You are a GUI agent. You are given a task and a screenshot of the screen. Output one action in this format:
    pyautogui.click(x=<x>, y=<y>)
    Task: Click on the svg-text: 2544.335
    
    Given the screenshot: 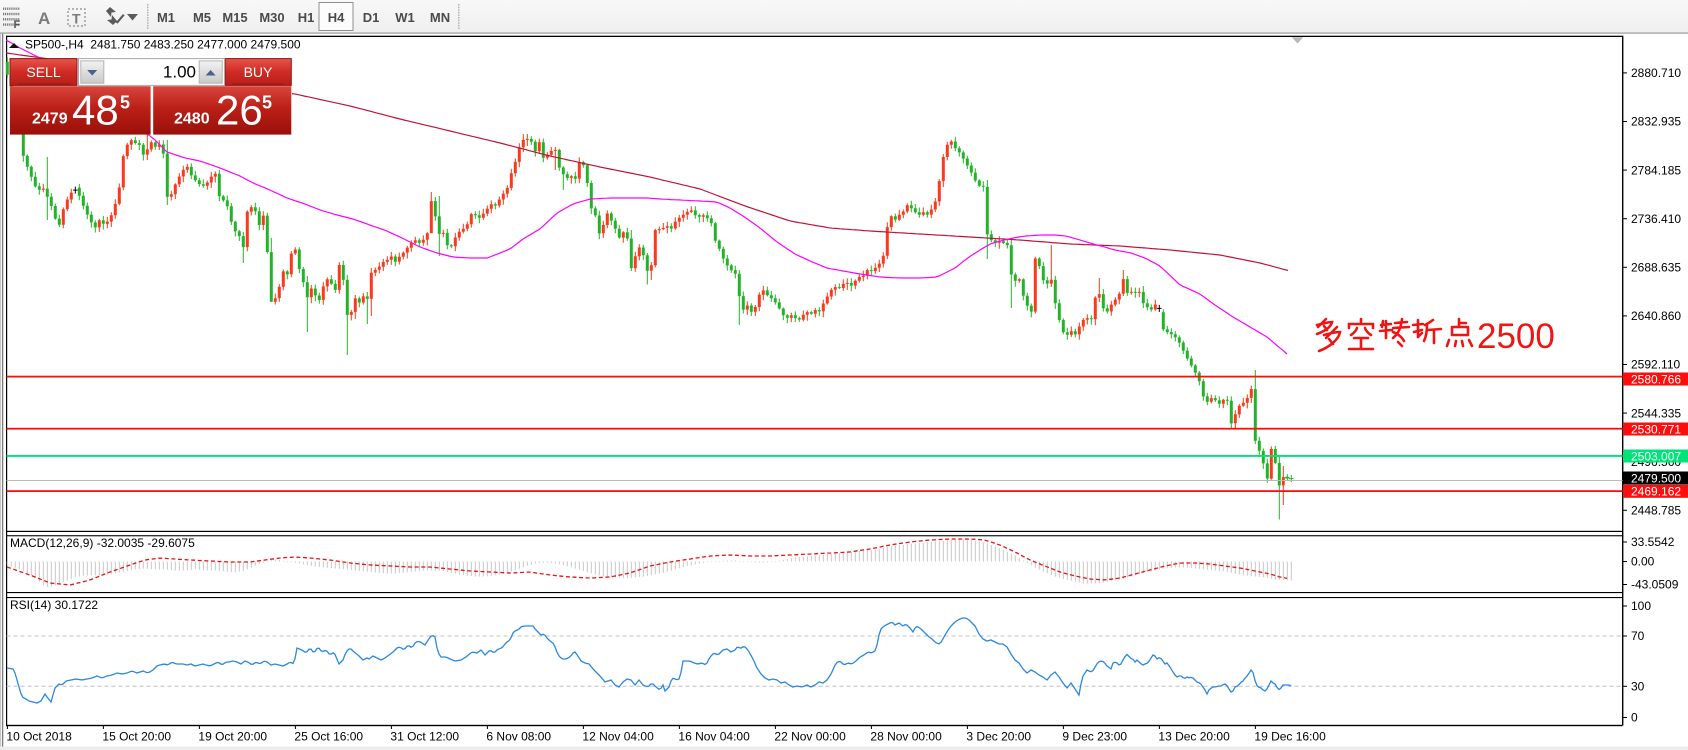 What is the action you would take?
    pyautogui.click(x=1656, y=413)
    